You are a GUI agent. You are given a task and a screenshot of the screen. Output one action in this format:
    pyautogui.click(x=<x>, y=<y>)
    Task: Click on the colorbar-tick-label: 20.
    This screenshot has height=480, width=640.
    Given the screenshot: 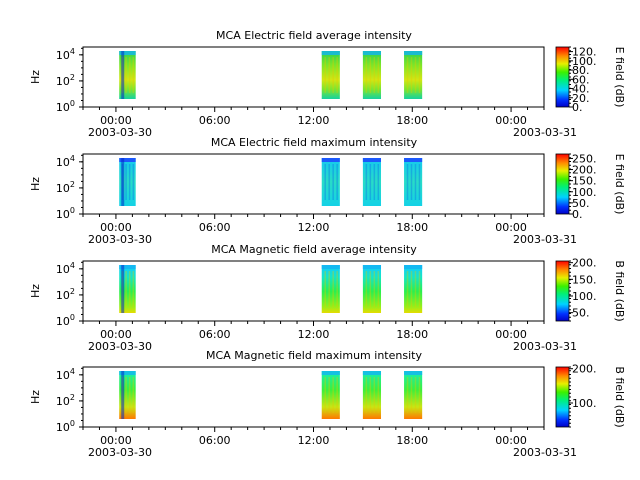 What is the action you would take?
    pyautogui.click(x=581, y=98)
    